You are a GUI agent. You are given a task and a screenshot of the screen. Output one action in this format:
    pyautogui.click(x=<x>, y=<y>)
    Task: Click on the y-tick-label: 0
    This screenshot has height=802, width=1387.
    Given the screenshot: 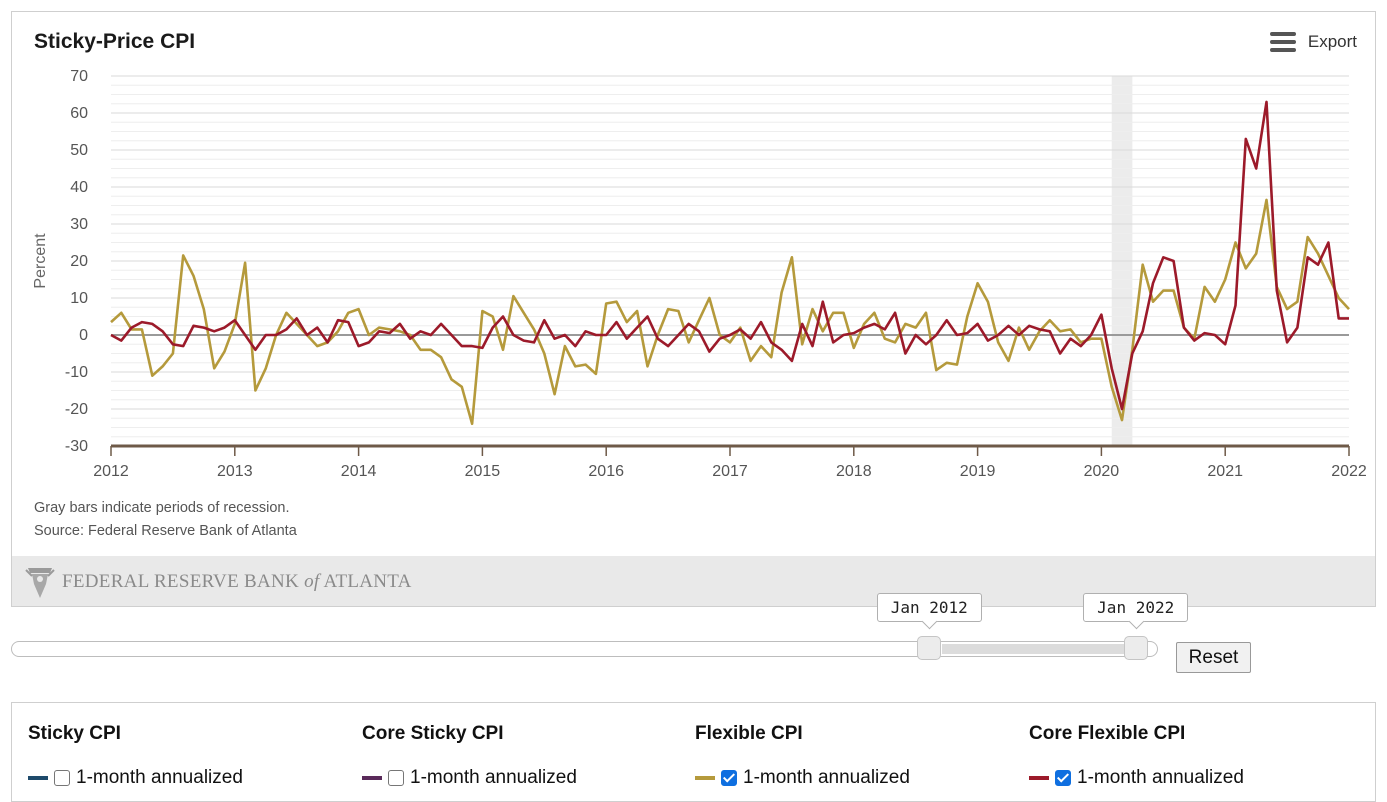 What is the action you would take?
    pyautogui.click(x=83, y=335)
    